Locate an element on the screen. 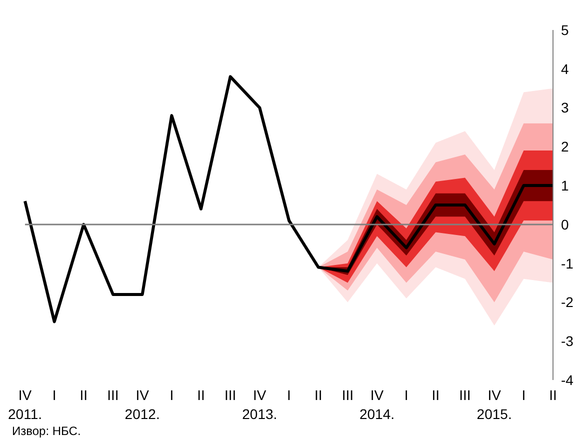 The width and height of the screenshot is (584, 443). x-tick-label: IV 2013. is located at coordinates (260, 404).